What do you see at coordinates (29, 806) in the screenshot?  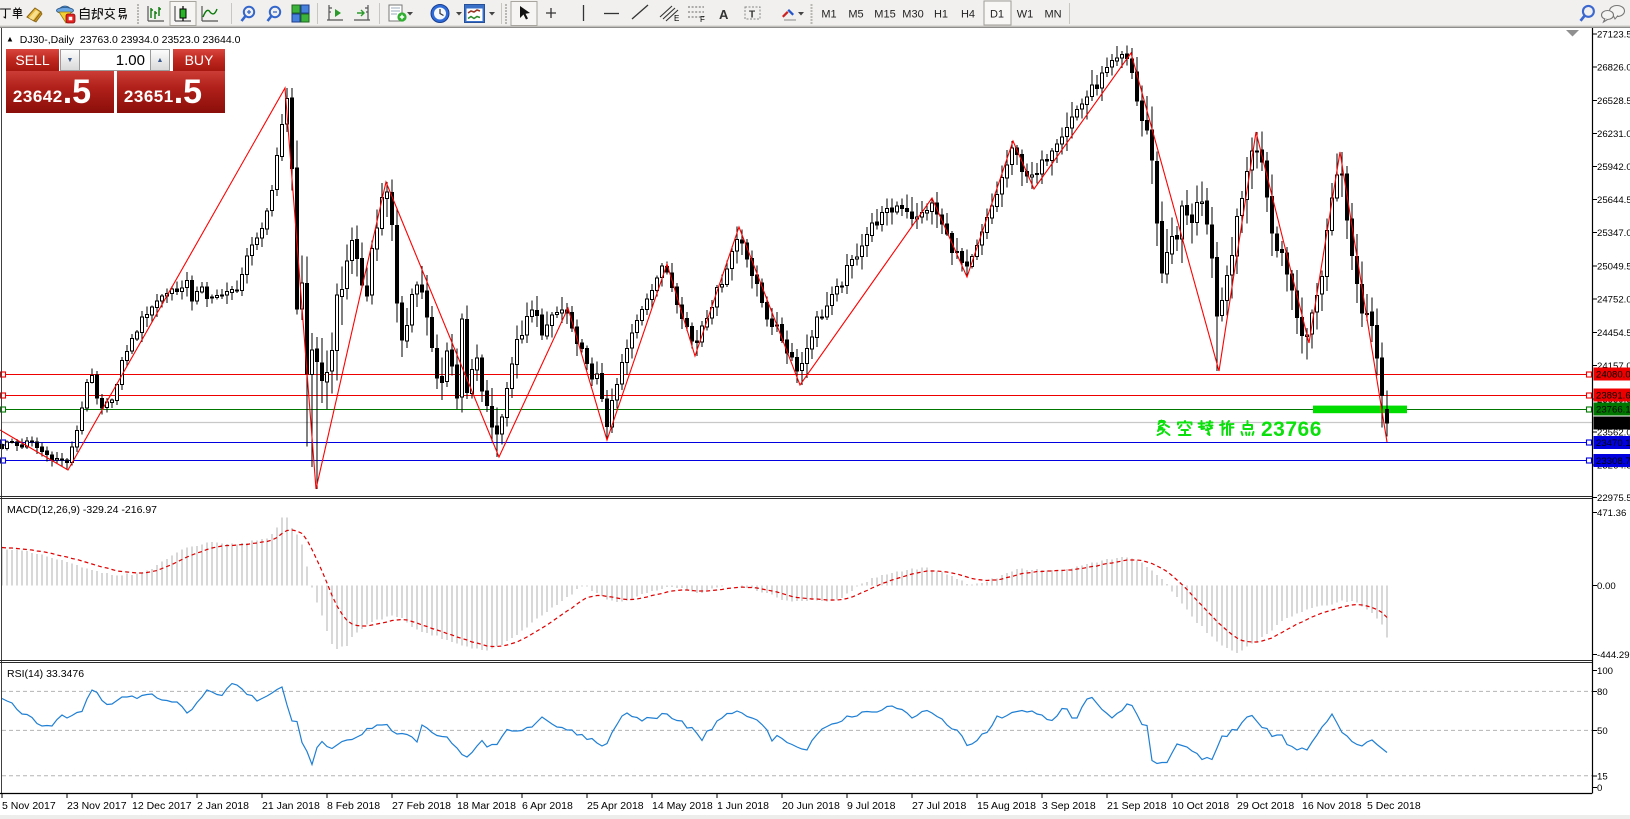 I see `svg-text: 5 Nov 2017` at bounding box center [29, 806].